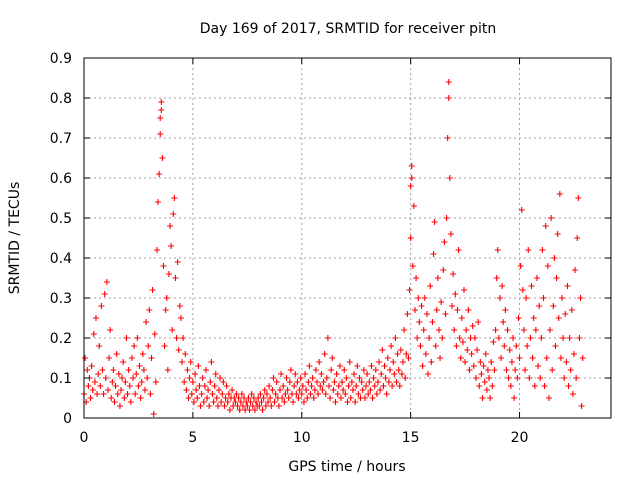 Image resolution: width=640 pixels, height=480 pixels. Describe the element at coordinates (61, 59) in the screenshot. I see `y-tick-label: 0.9` at that location.